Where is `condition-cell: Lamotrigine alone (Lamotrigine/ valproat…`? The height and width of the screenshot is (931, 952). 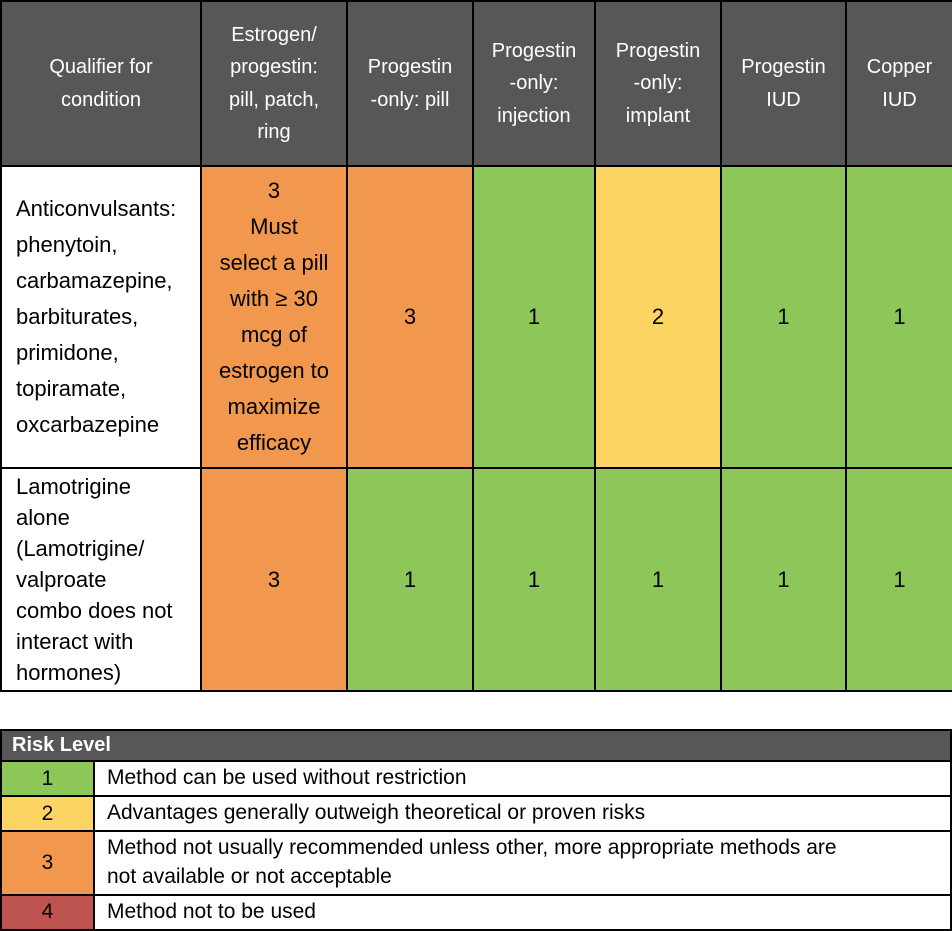 condition-cell: Lamotrigine alone (Lamotrigine/ valproat… is located at coordinates (101, 579).